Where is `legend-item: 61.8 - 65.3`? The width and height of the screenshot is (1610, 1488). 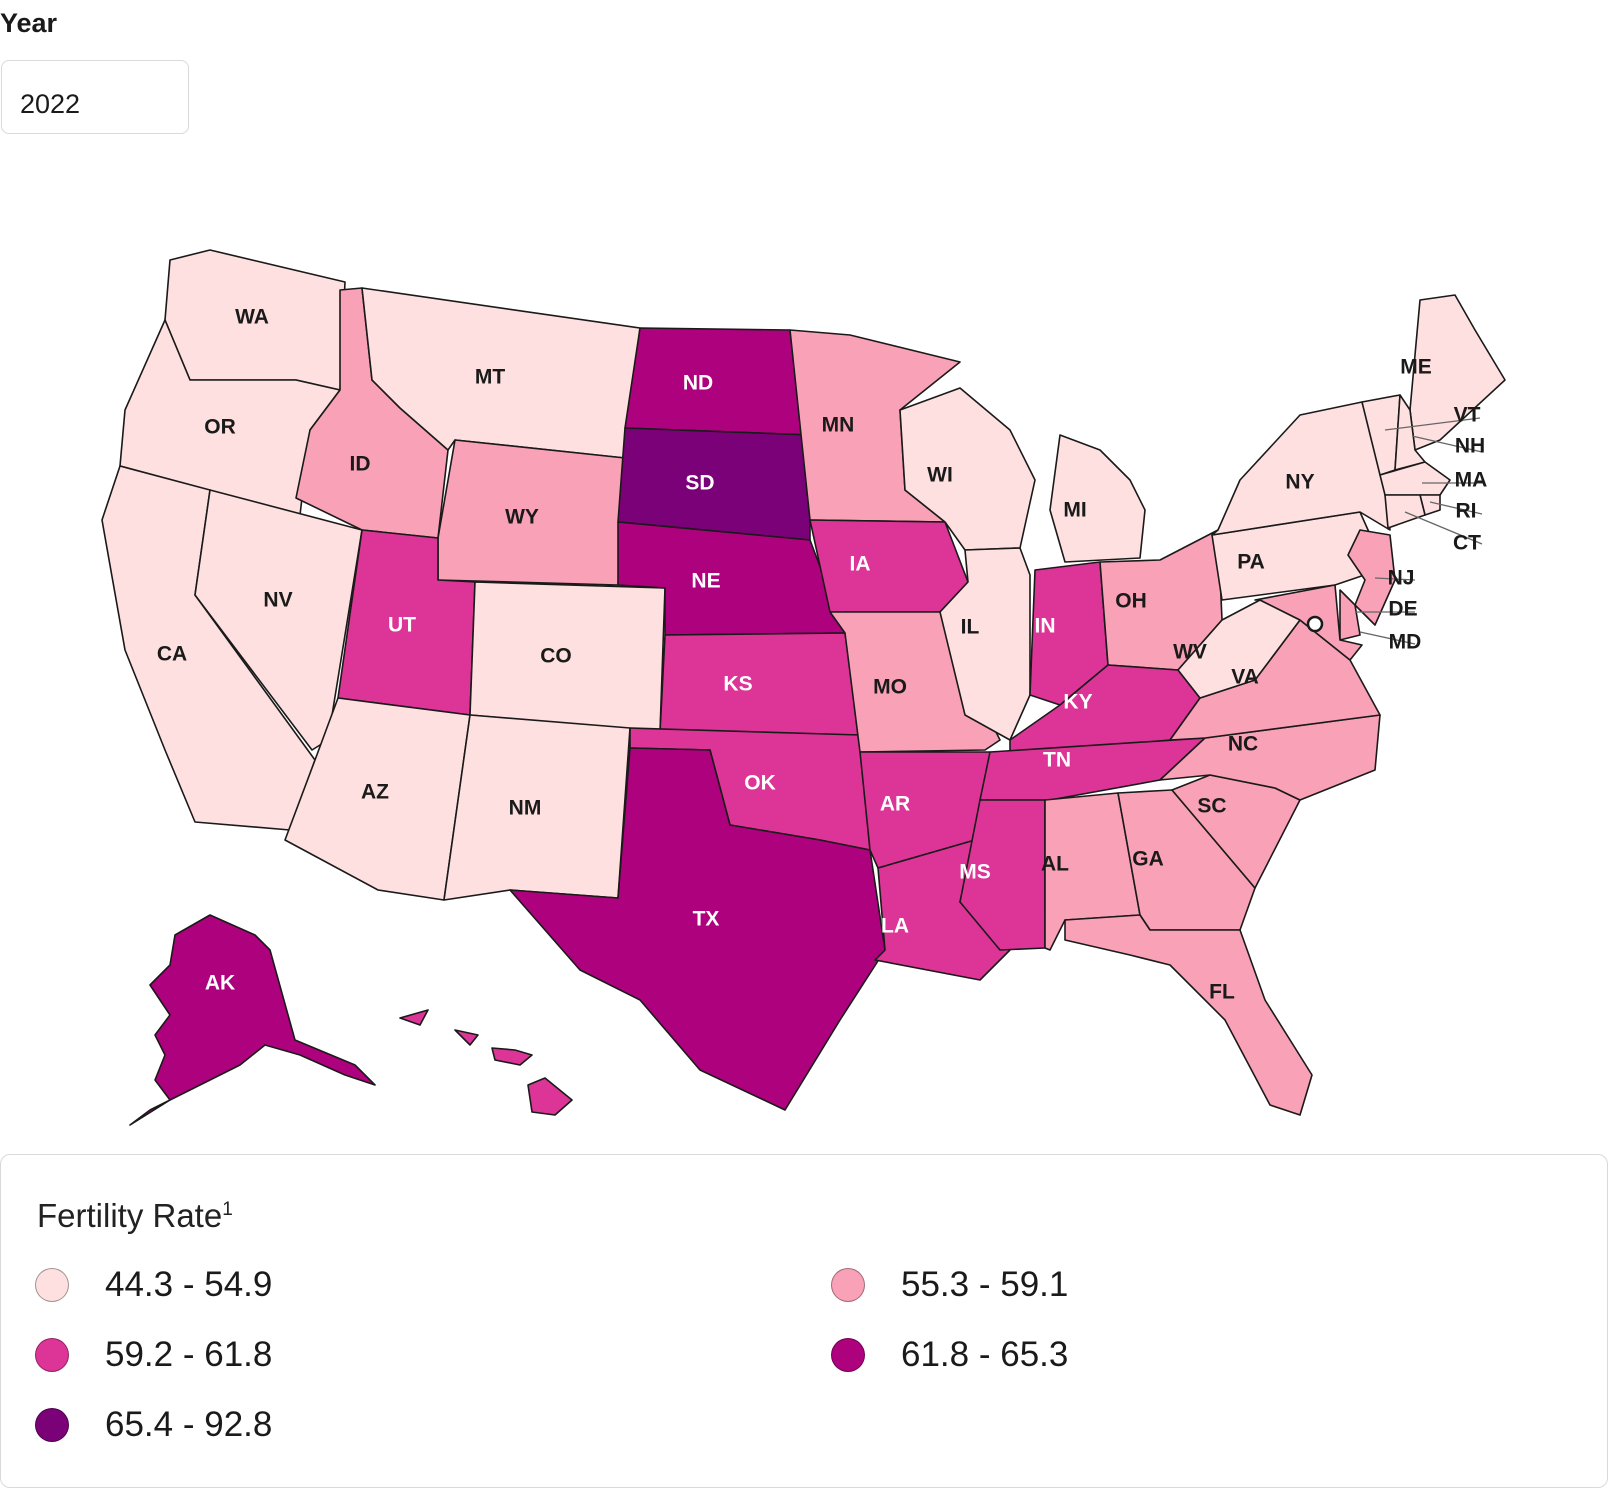
legend-item: 61.8 - 65.3 is located at coordinates (949, 1355).